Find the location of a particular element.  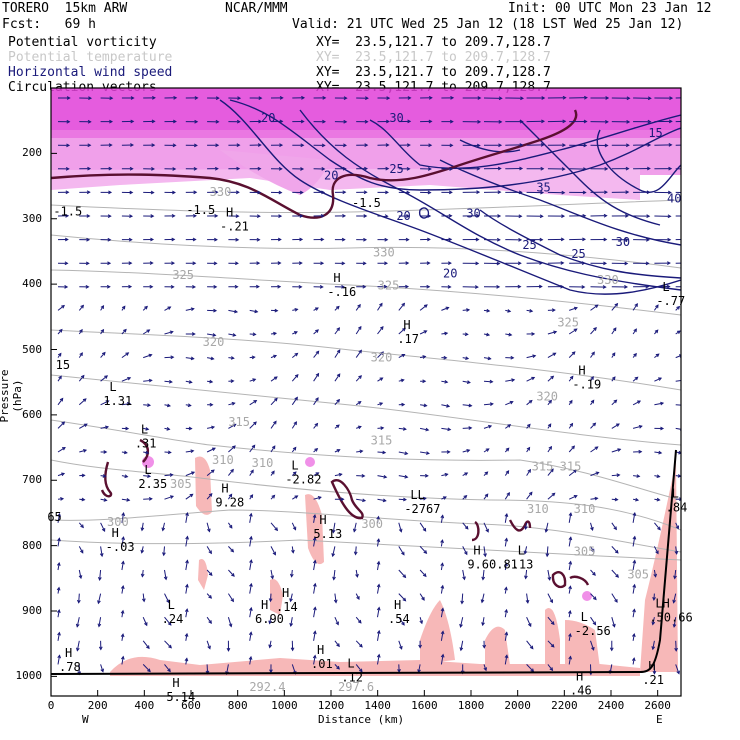

theta-contour-label: 305 is located at coordinates (181, 484).